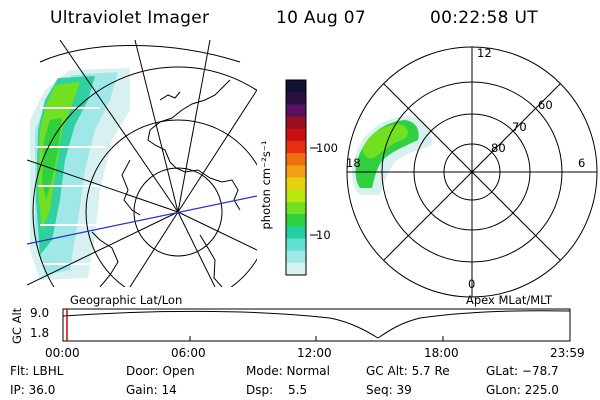 Image resolution: width=600 pixels, height=400 pixels. I want to click on mlat-label-80: 80, so click(498, 148).